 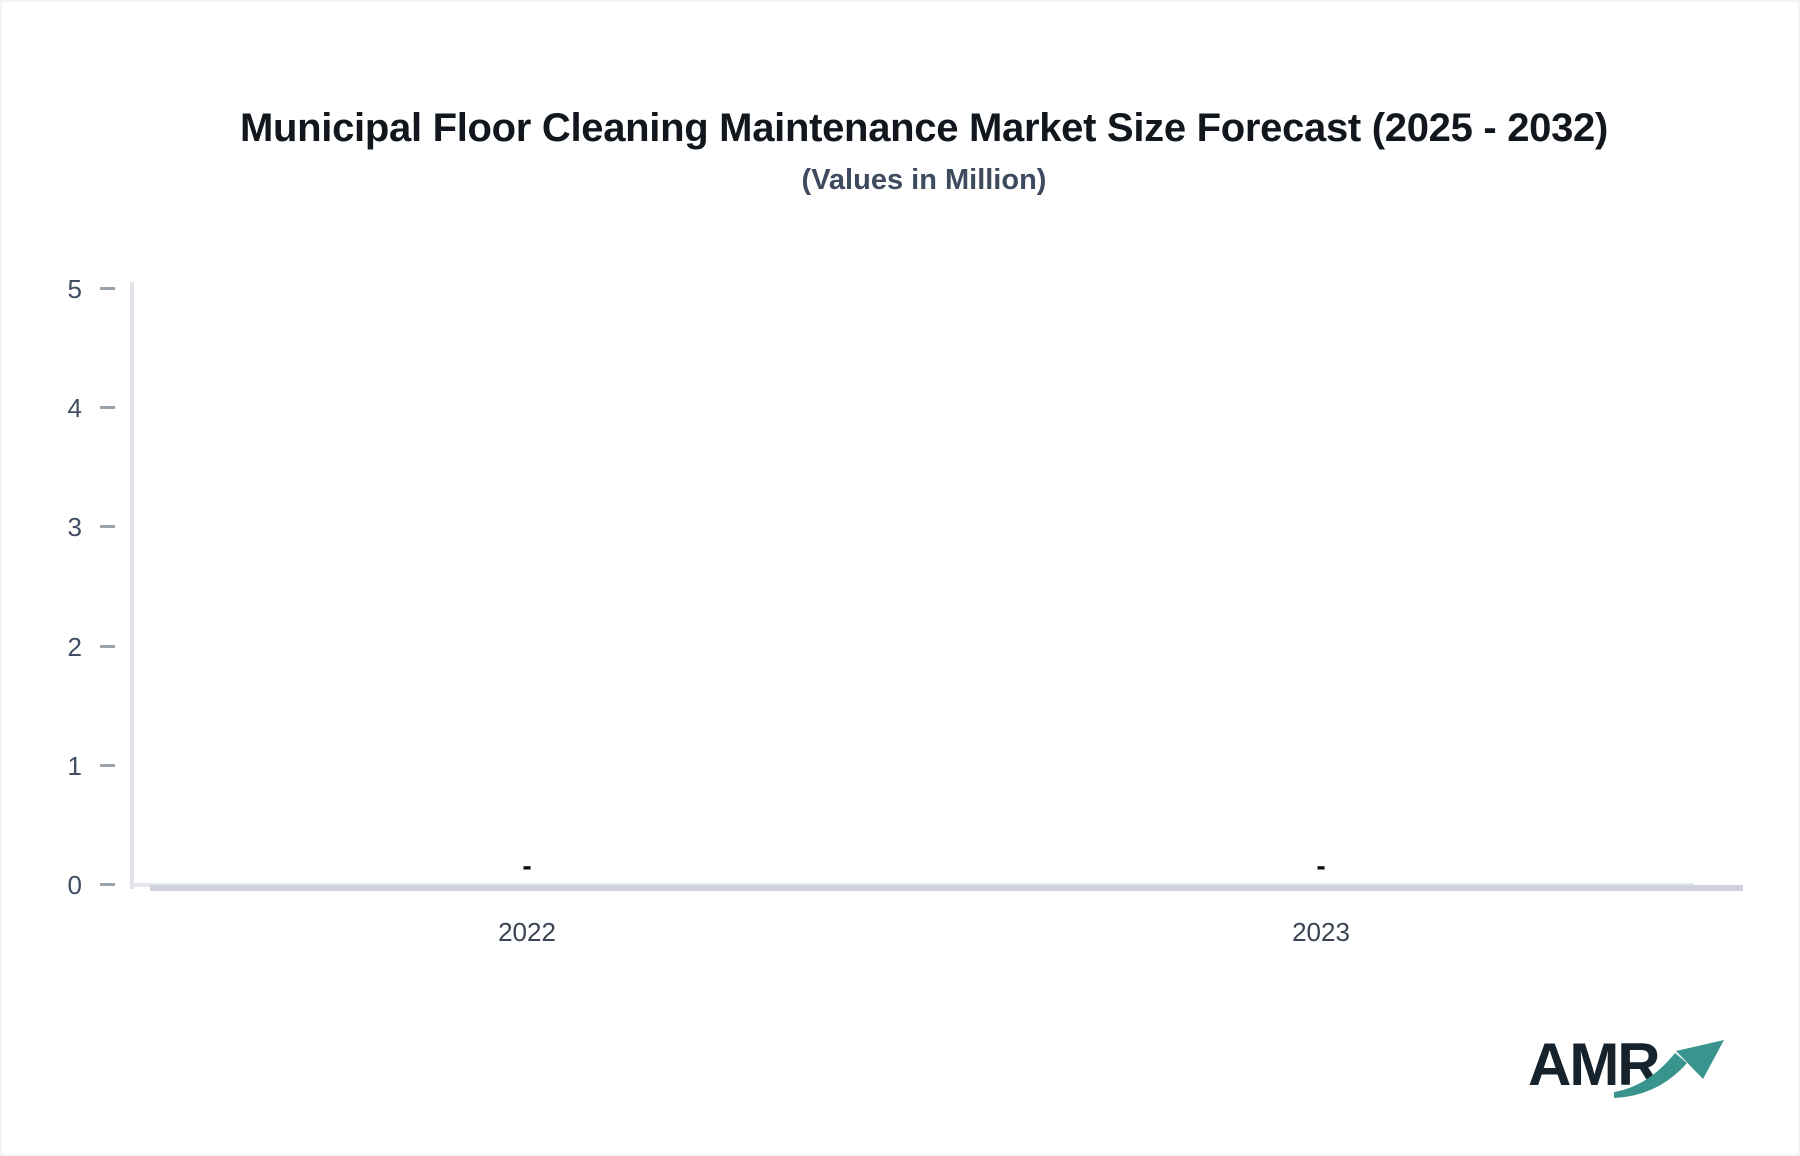 I want to click on y-axis-tick-label: 3, so click(x=74, y=527).